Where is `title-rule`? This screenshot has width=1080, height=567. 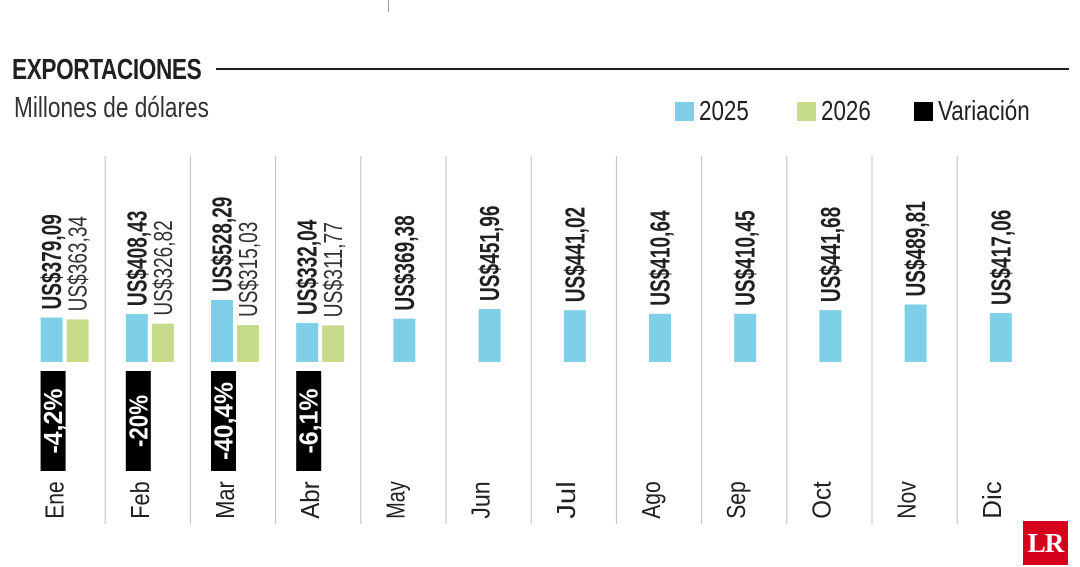
title-rule is located at coordinates (642, 69).